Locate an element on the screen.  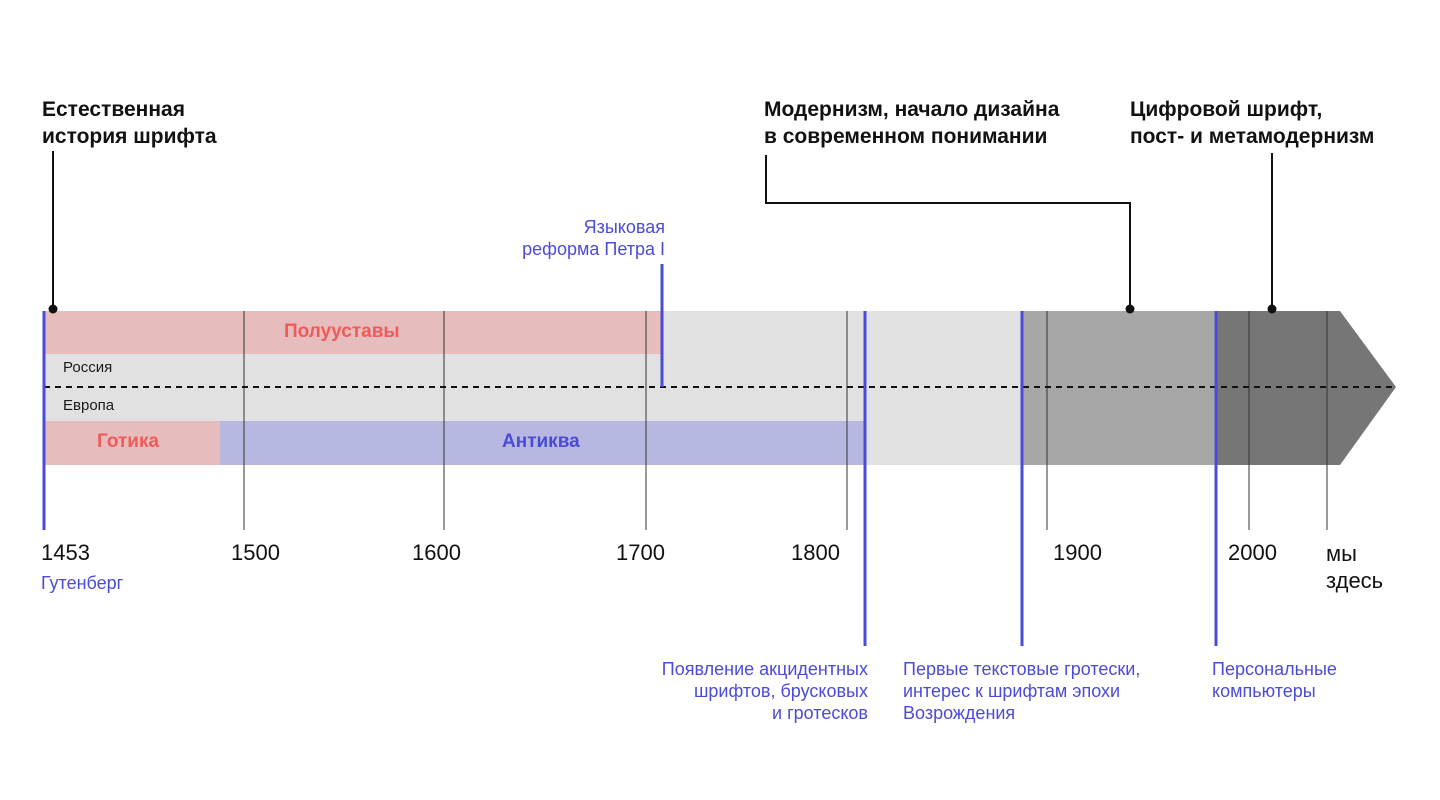
event-personal-computers-line2: компьютеры is located at coordinates (1264, 691).